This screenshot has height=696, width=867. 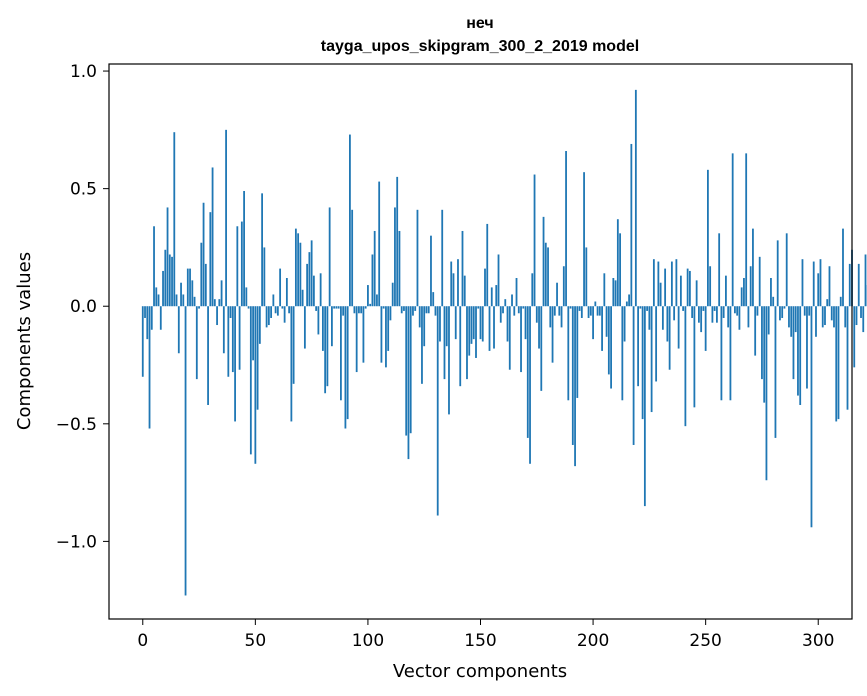 What do you see at coordinates (485, 635) in the screenshot?
I see `x-axis-ticks: 0 50 100 150 200 250 300` at bounding box center [485, 635].